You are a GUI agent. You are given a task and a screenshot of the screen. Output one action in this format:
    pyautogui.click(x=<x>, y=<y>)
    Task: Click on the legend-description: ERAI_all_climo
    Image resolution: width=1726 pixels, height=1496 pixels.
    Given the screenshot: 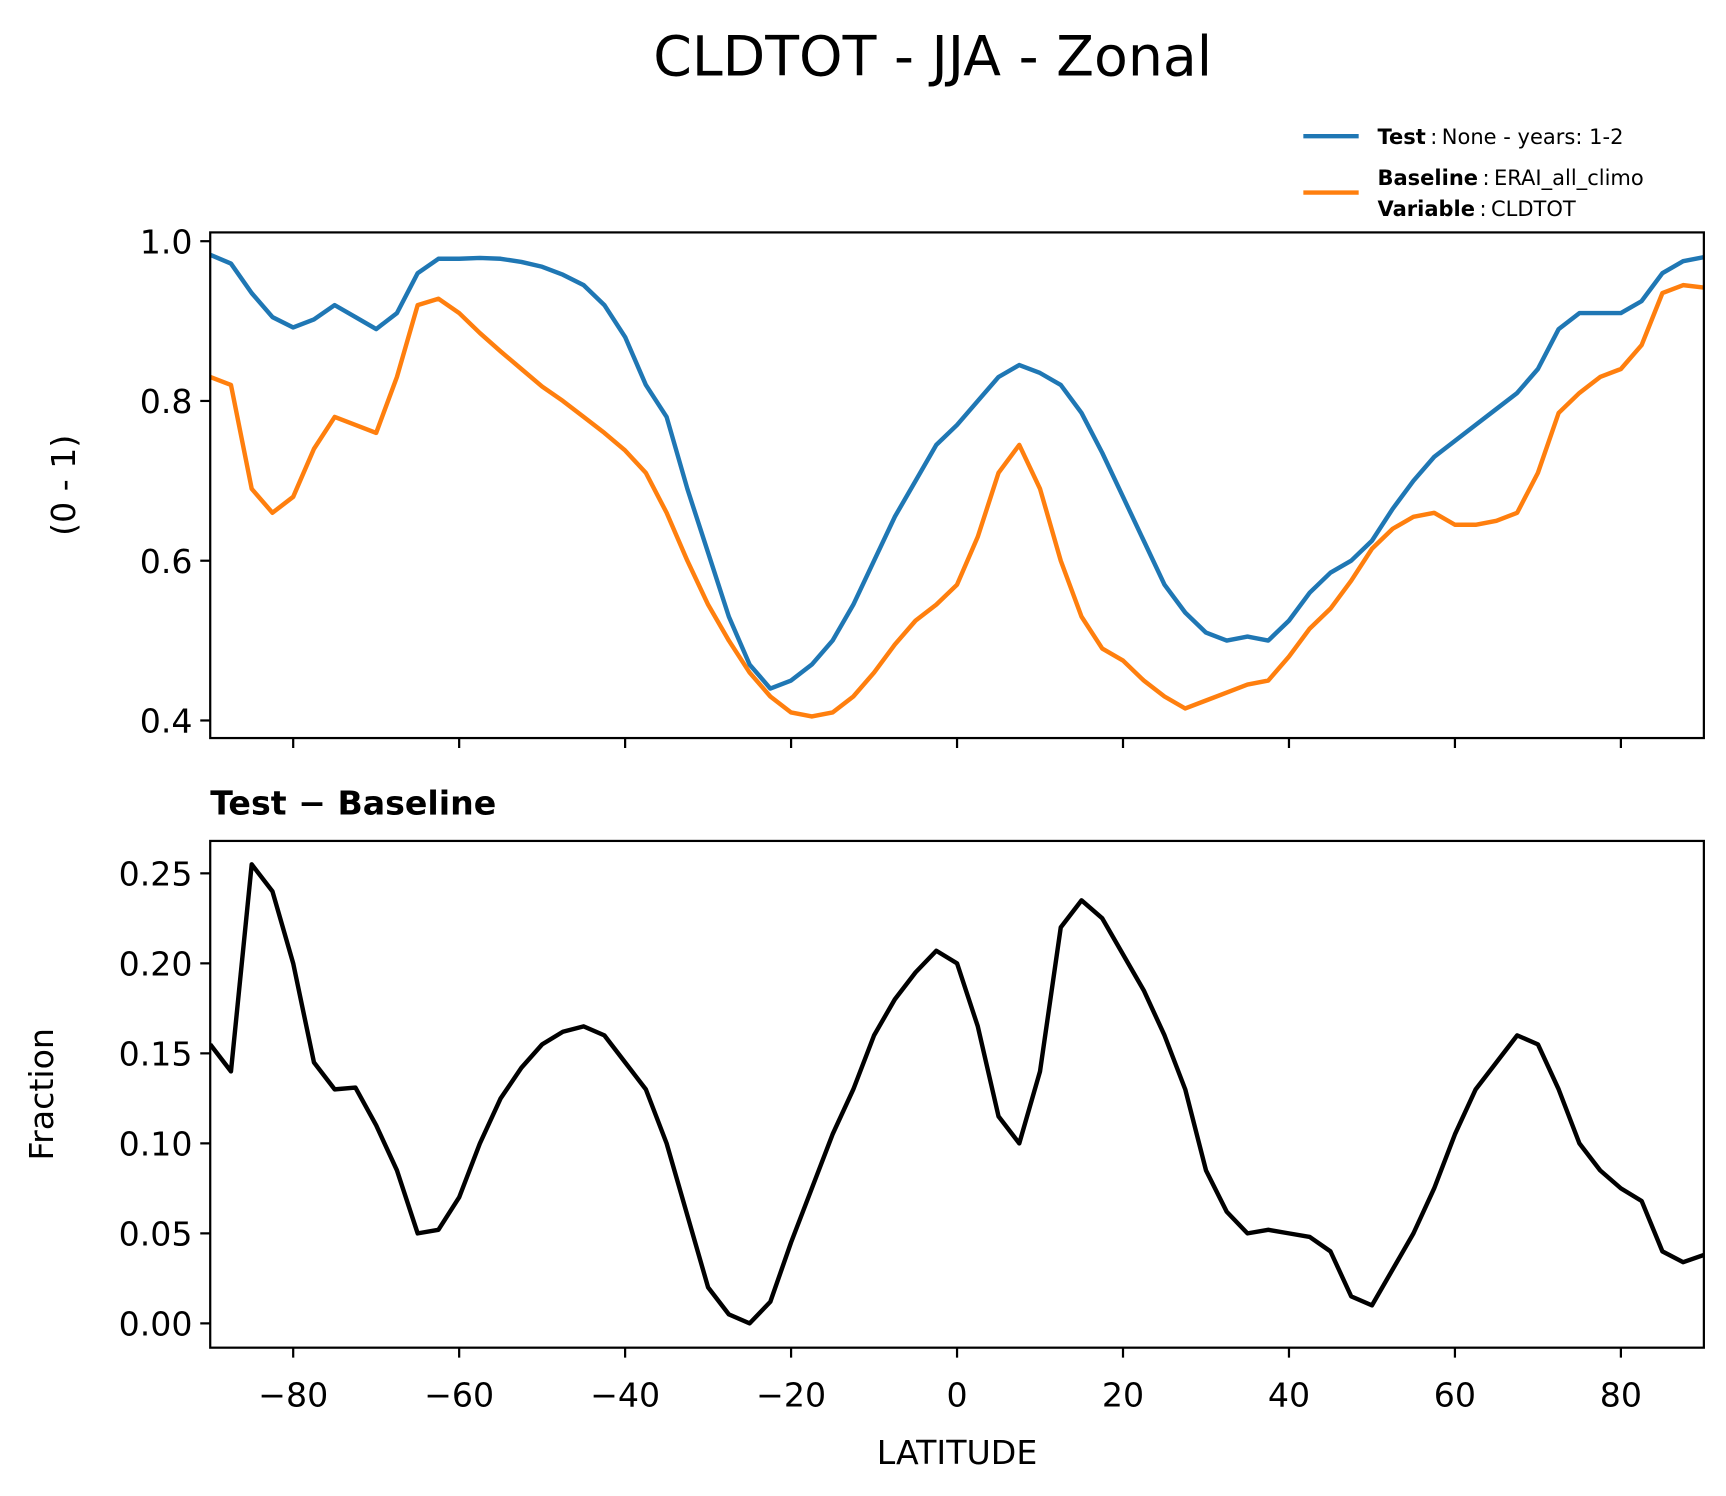 What is the action you would take?
    pyautogui.click(x=1569, y=177)
    